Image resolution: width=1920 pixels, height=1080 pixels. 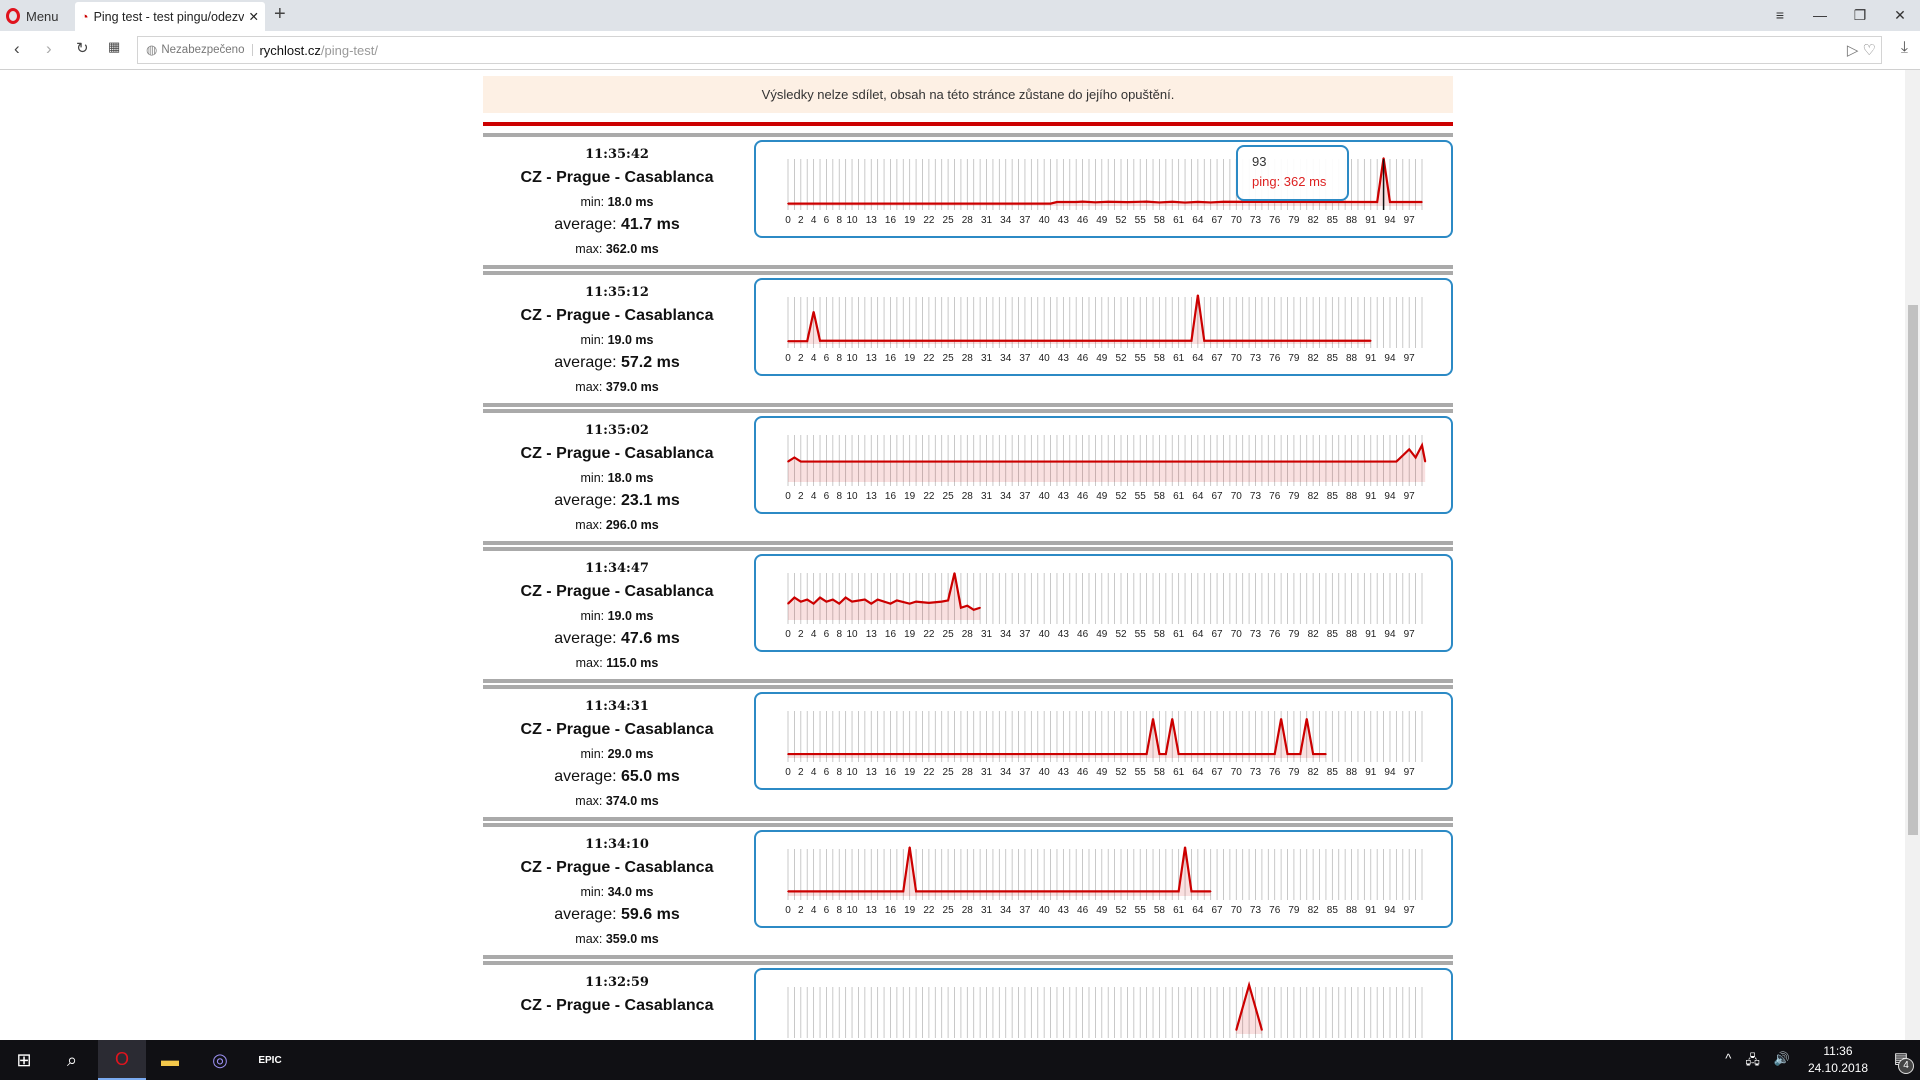 What do you see at coordinates (1141, 496) in the screenshot?
I see `x-tick-label: 55` at bounding box center [1141, 496].